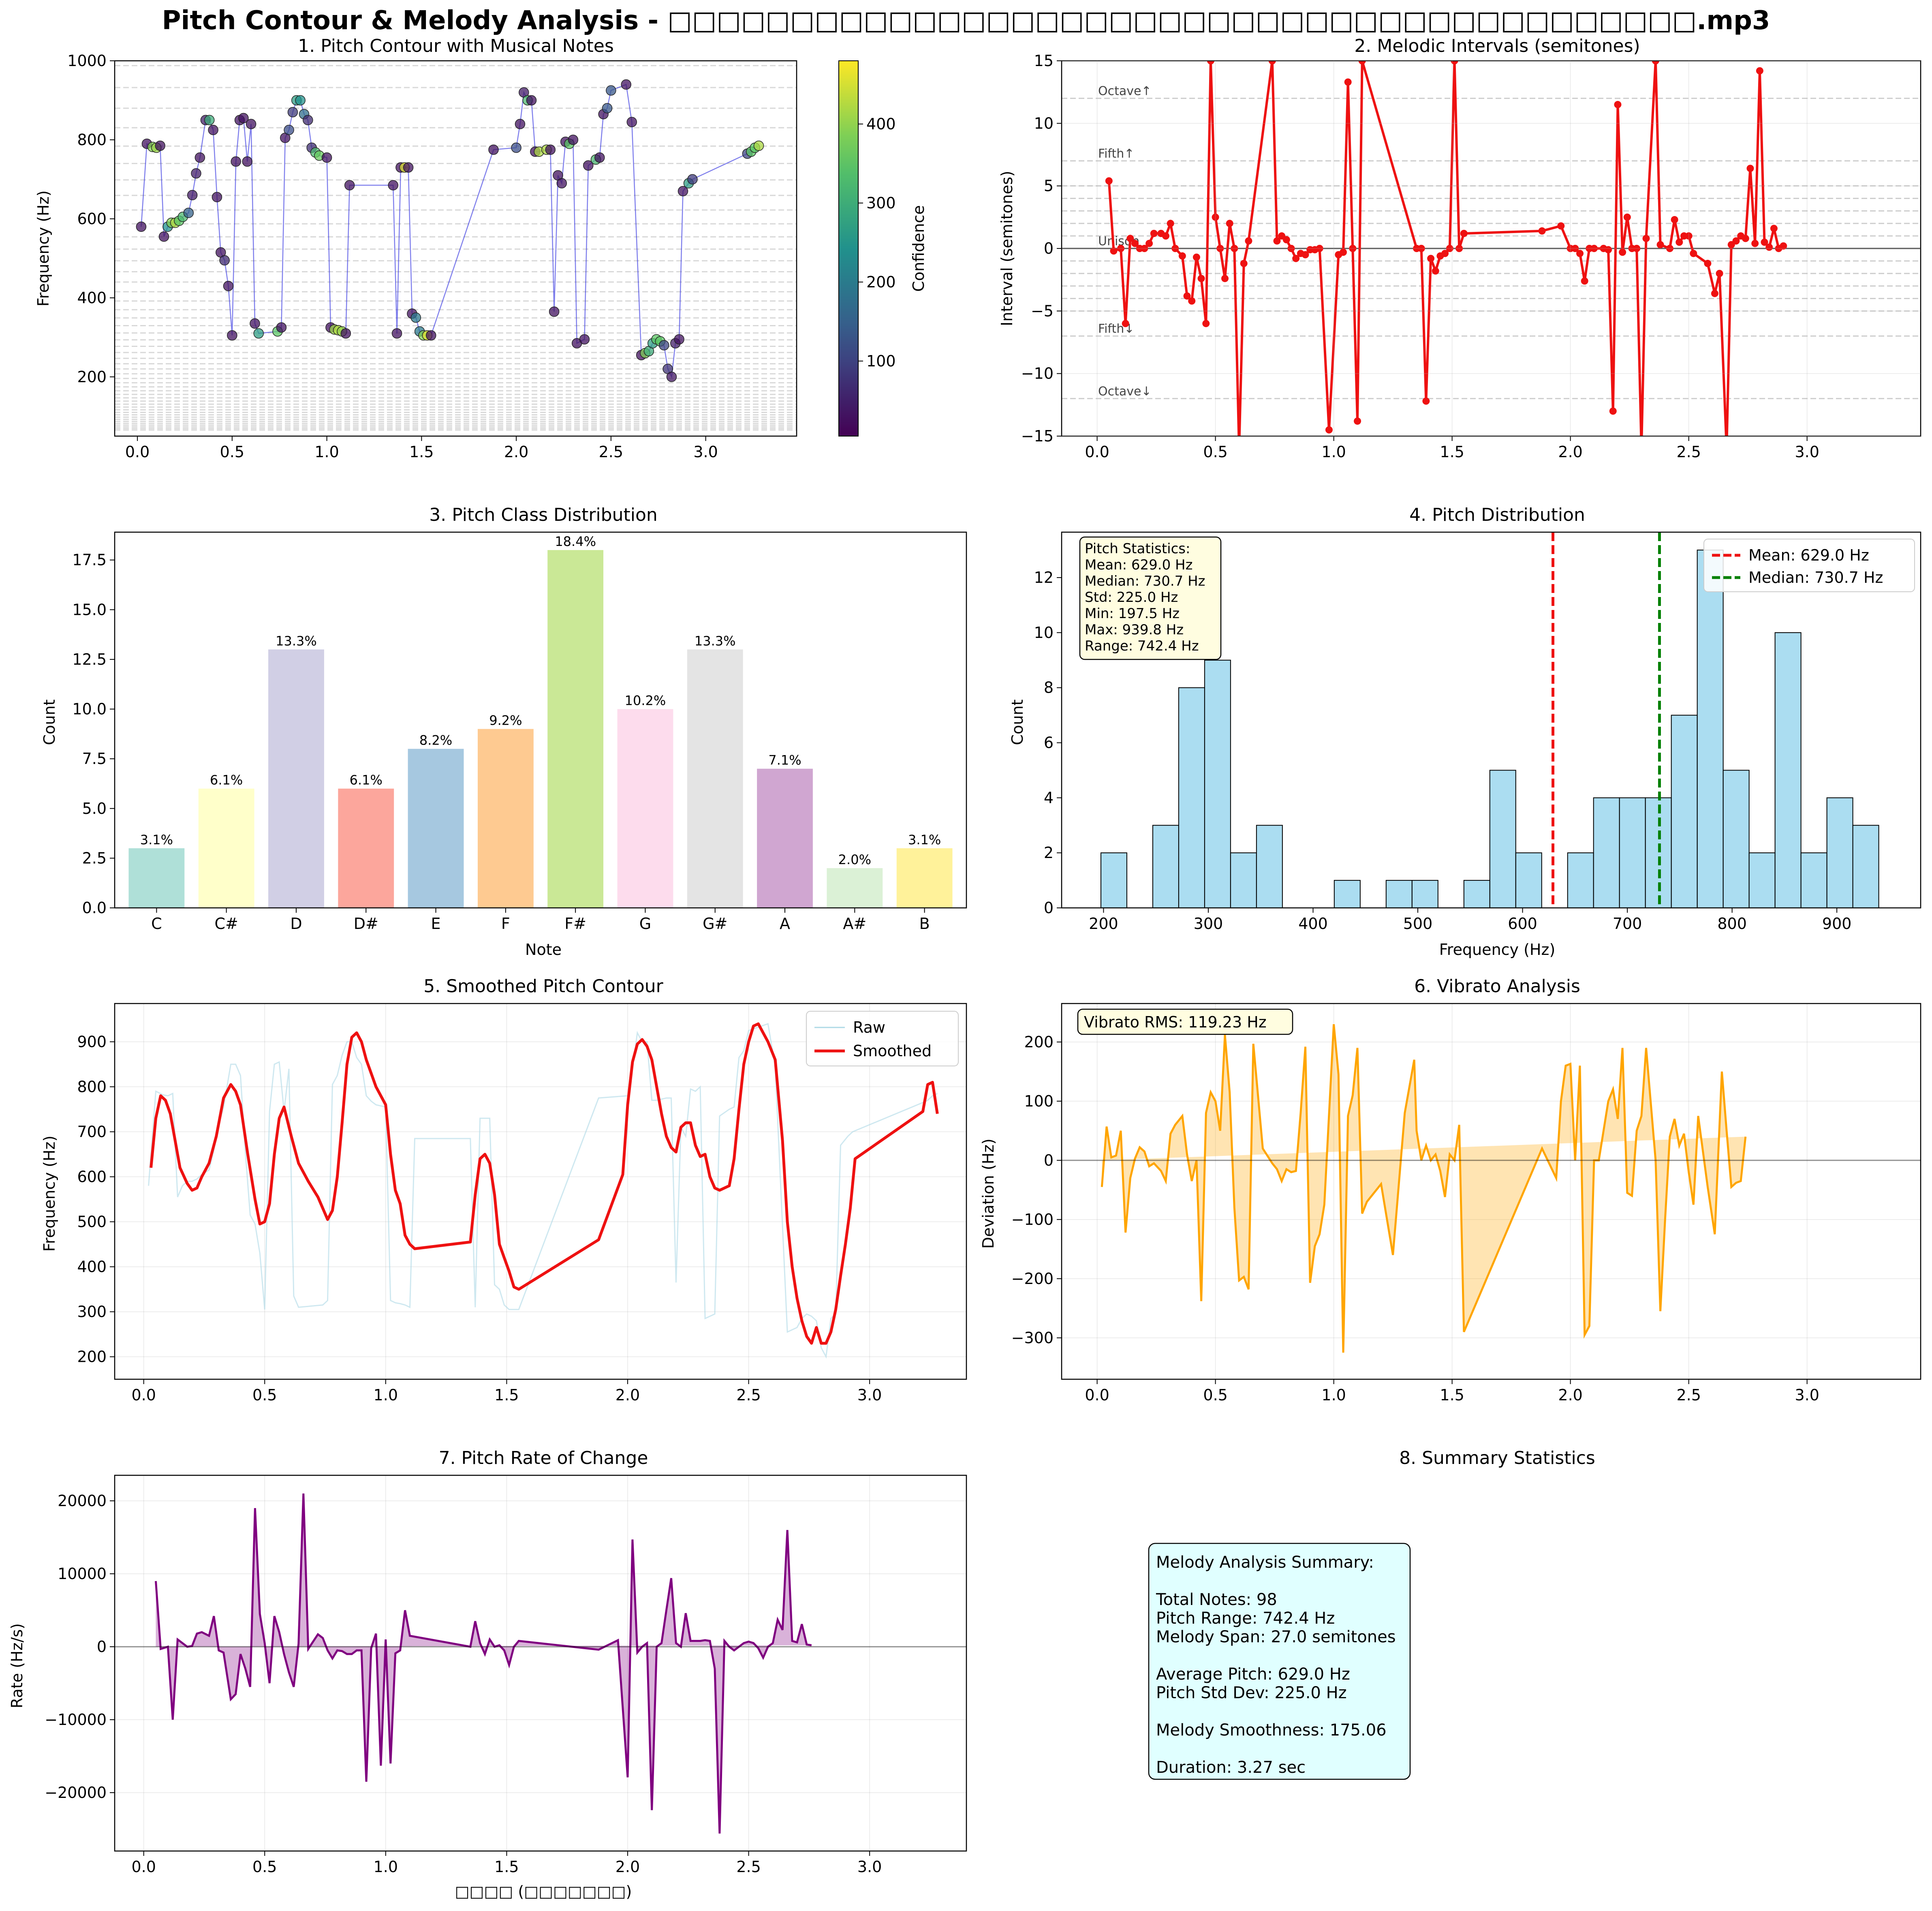 This screenshot has width=1932, height=1911. Describe the element at coordinates (1049, 853) in the screenshot. I see `y-tick-label: 2` at that location.